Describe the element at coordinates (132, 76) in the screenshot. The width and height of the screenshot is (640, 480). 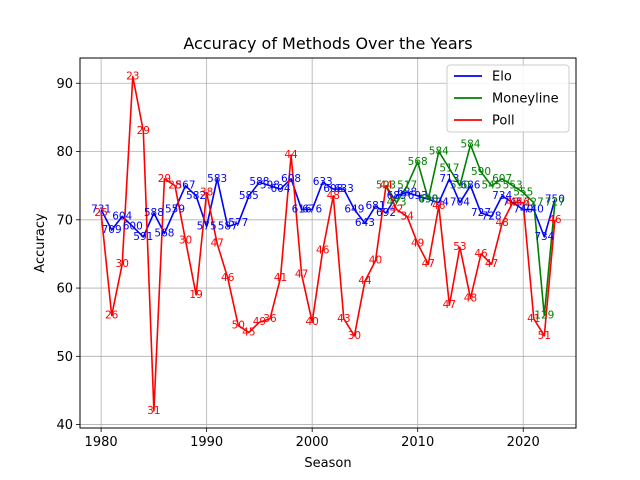
I see `data-label-poll: 23` at that location.